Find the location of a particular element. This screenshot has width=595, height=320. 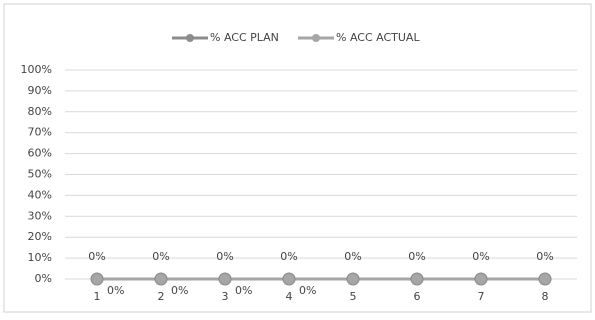

x-tick-label: 3 is located at coordinates (225, 296).